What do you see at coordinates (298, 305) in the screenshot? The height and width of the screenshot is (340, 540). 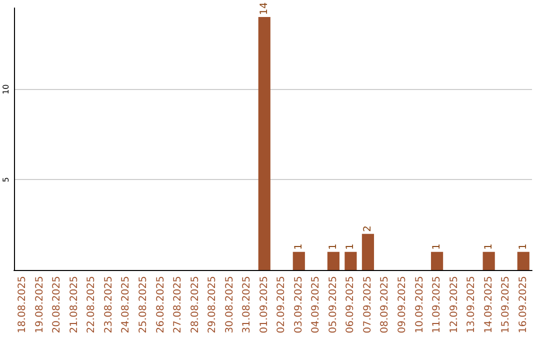 I see `x-tick-label: 03.09.2025` at bounding box center [298, 305].